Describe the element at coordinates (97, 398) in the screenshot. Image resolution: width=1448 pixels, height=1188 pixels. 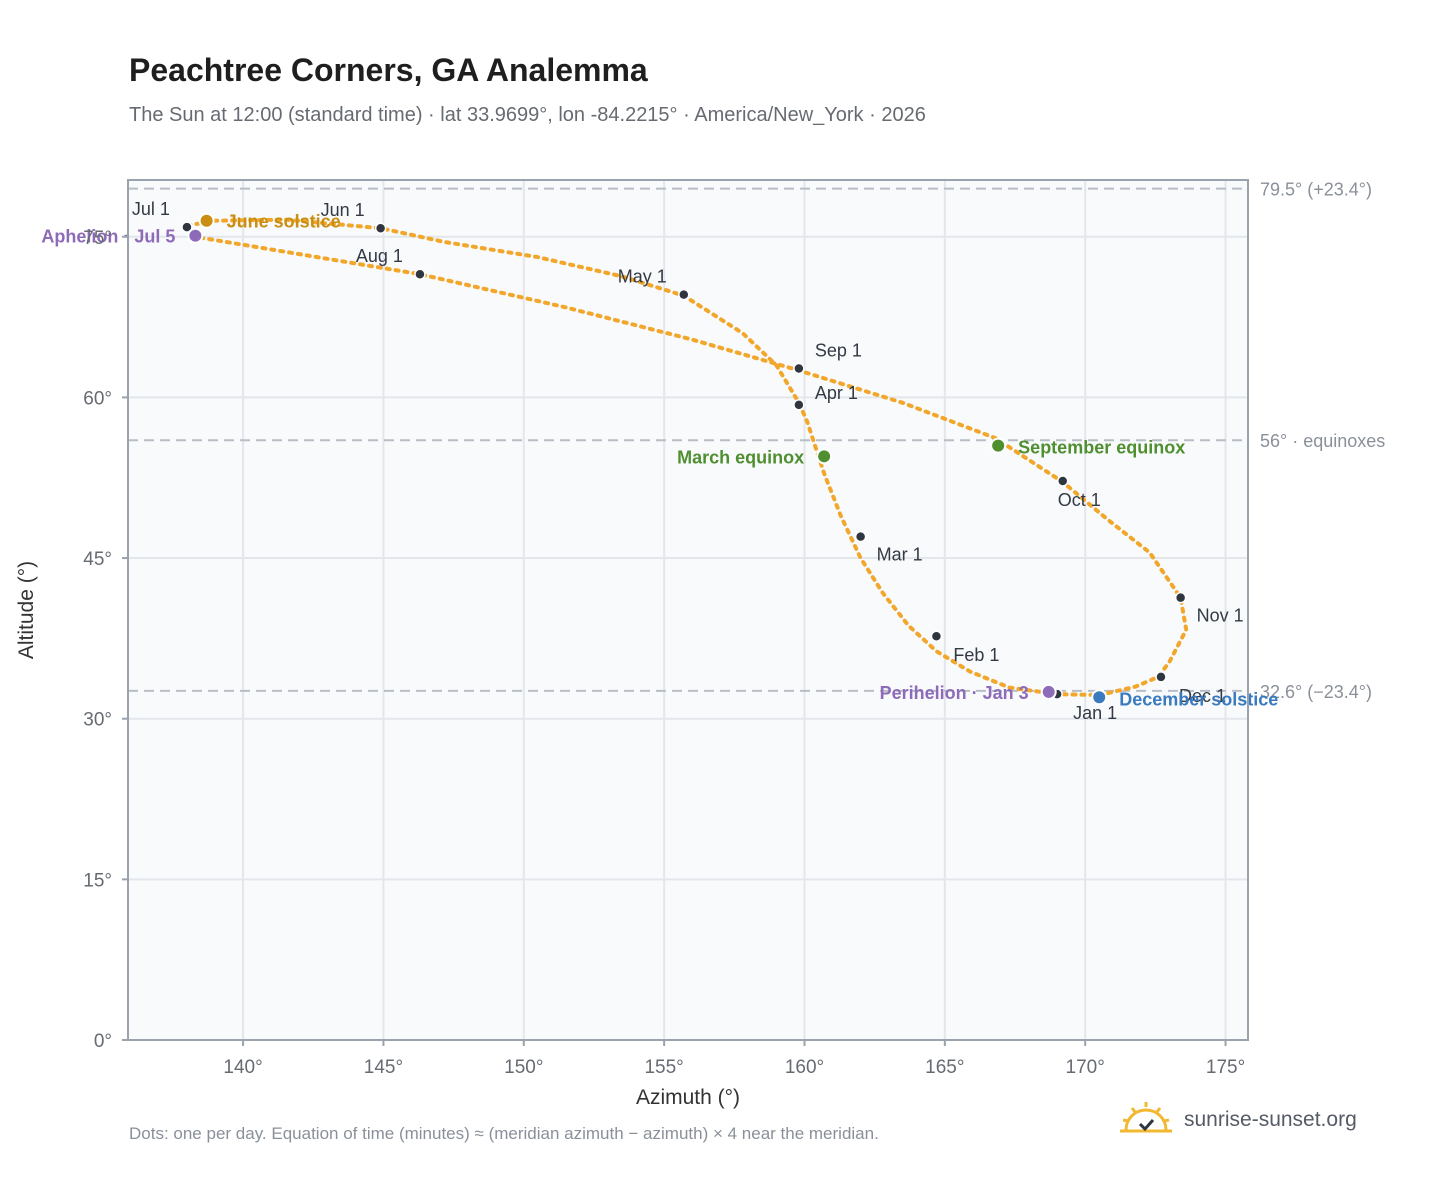
I see `y-tick-label: 60°` at that location.